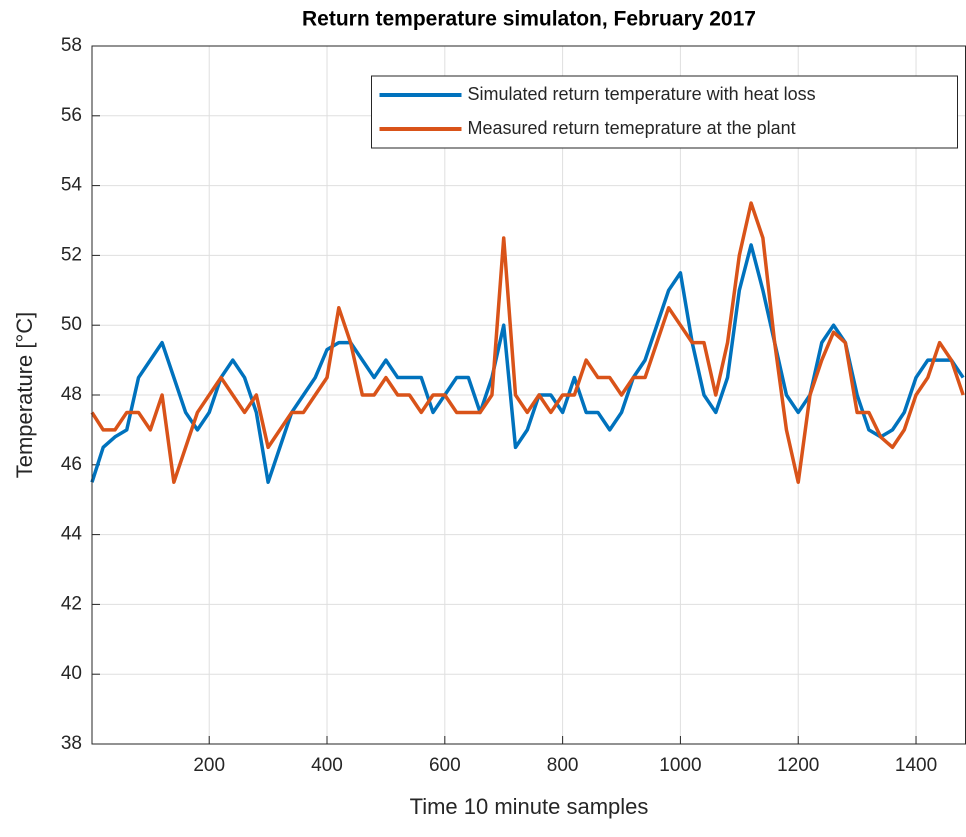 The height and width of the screenshot is (837, 966). Describe the element at coordinates (71, 115) in the screenshot. I see `y-tick-label: 56` at that location.